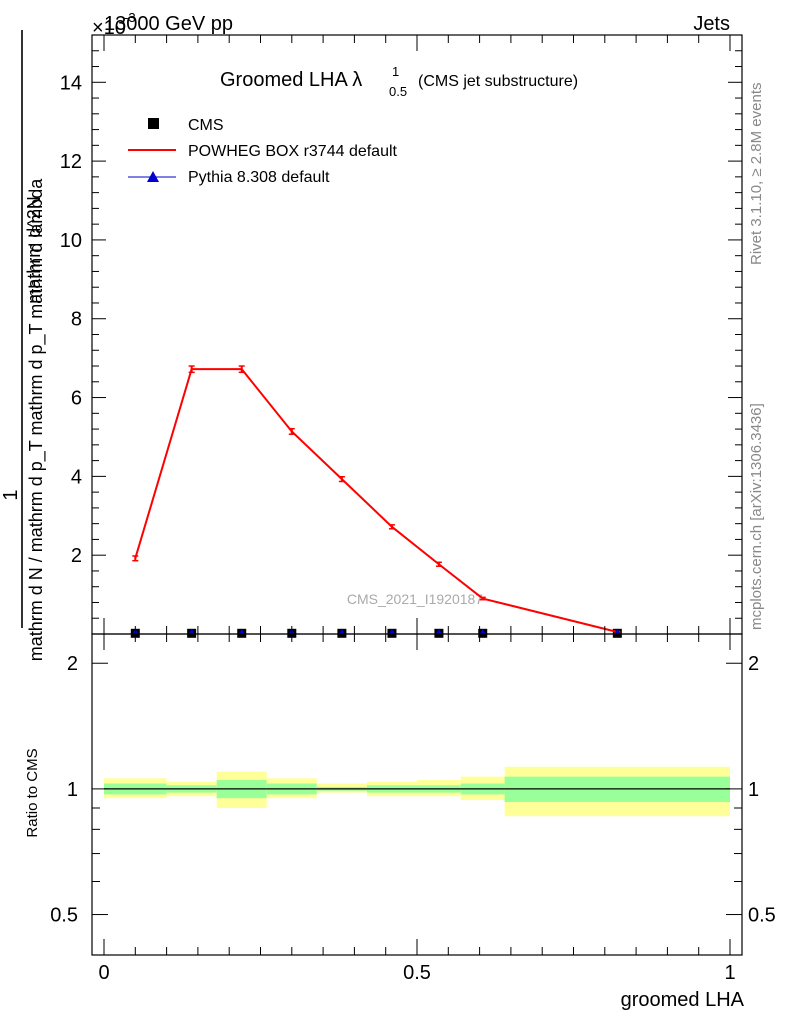  Describe the element at coordinates (64, 916) in the screenshot. I see `ratio-y-tick-label: 0.5` at that location.